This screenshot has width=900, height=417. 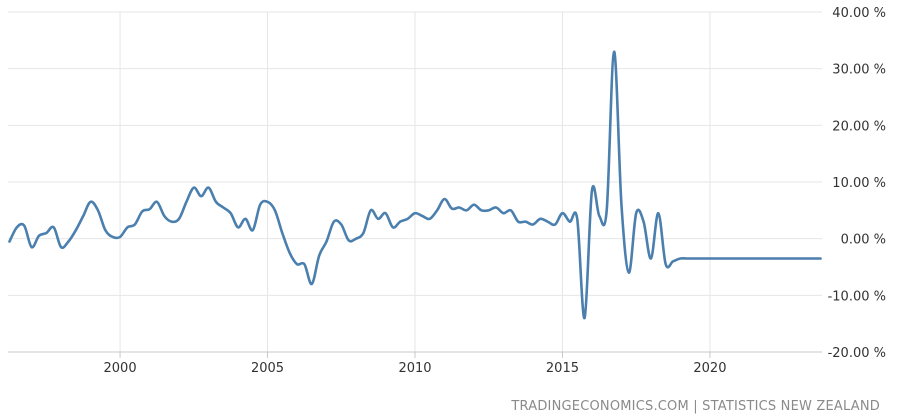 What do you see at coordinates (562, 368) in the screenshot?
I see `x-tick-label: 2015` at bounding box center [562, 368].